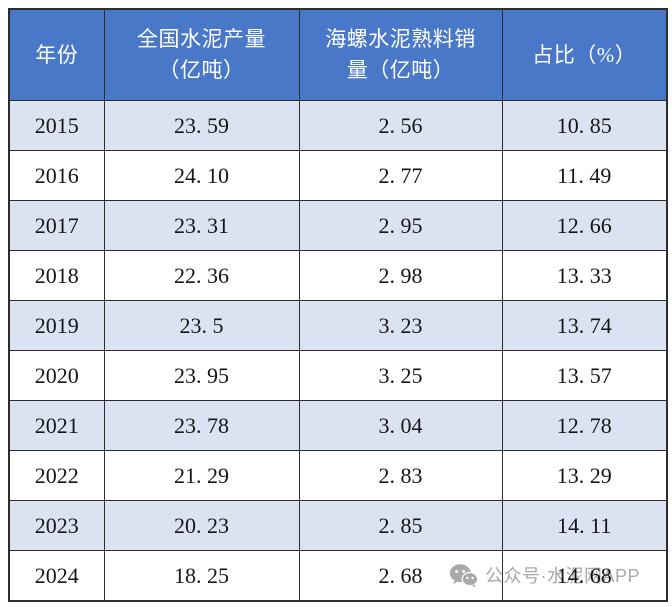  I want to click on table-row-2016: 2016 24. 10 2. 77 11. 49, so click(338, 175).